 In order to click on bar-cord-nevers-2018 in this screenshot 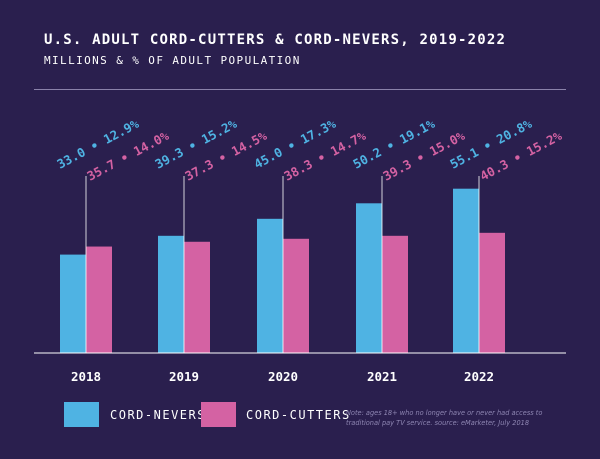, I will do `click(73, 303)`.